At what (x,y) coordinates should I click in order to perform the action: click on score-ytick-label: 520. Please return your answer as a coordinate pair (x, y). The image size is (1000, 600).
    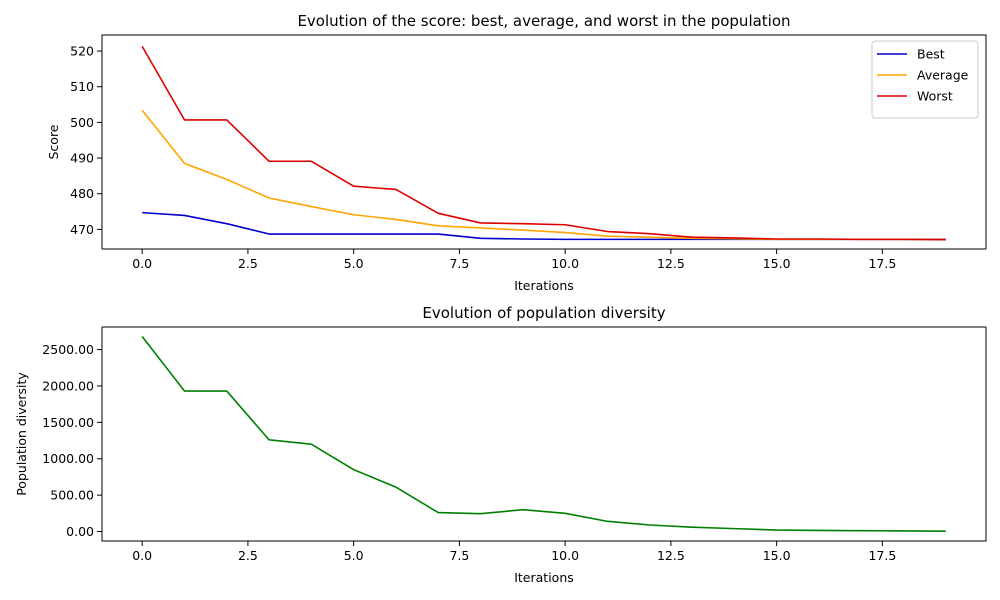
    Looking at the image, I should click on (82, 51).